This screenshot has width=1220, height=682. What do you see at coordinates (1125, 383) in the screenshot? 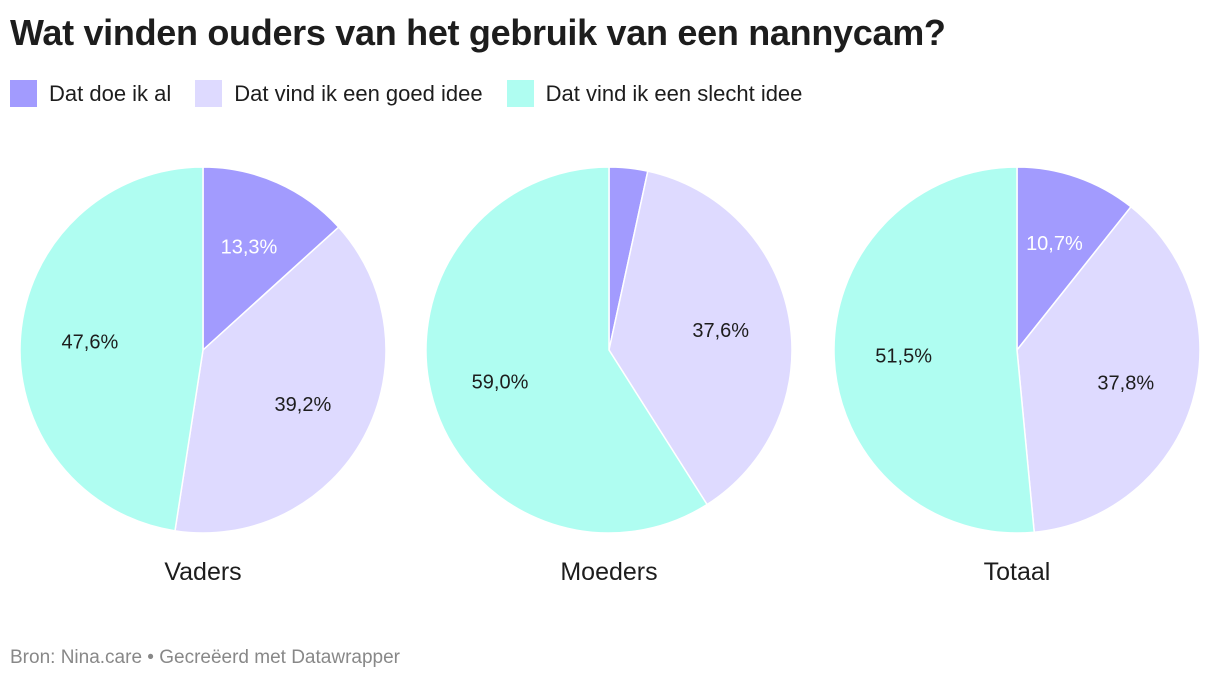
I see `slice-label: 37,8%` at bounding box center [1125, 383].